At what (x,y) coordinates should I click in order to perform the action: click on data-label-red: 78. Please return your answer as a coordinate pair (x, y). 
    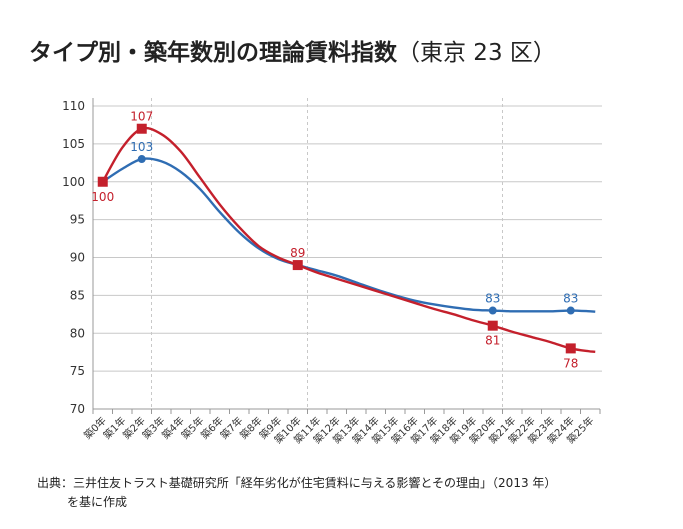
    Looking at the image, I should click on (570, 363).